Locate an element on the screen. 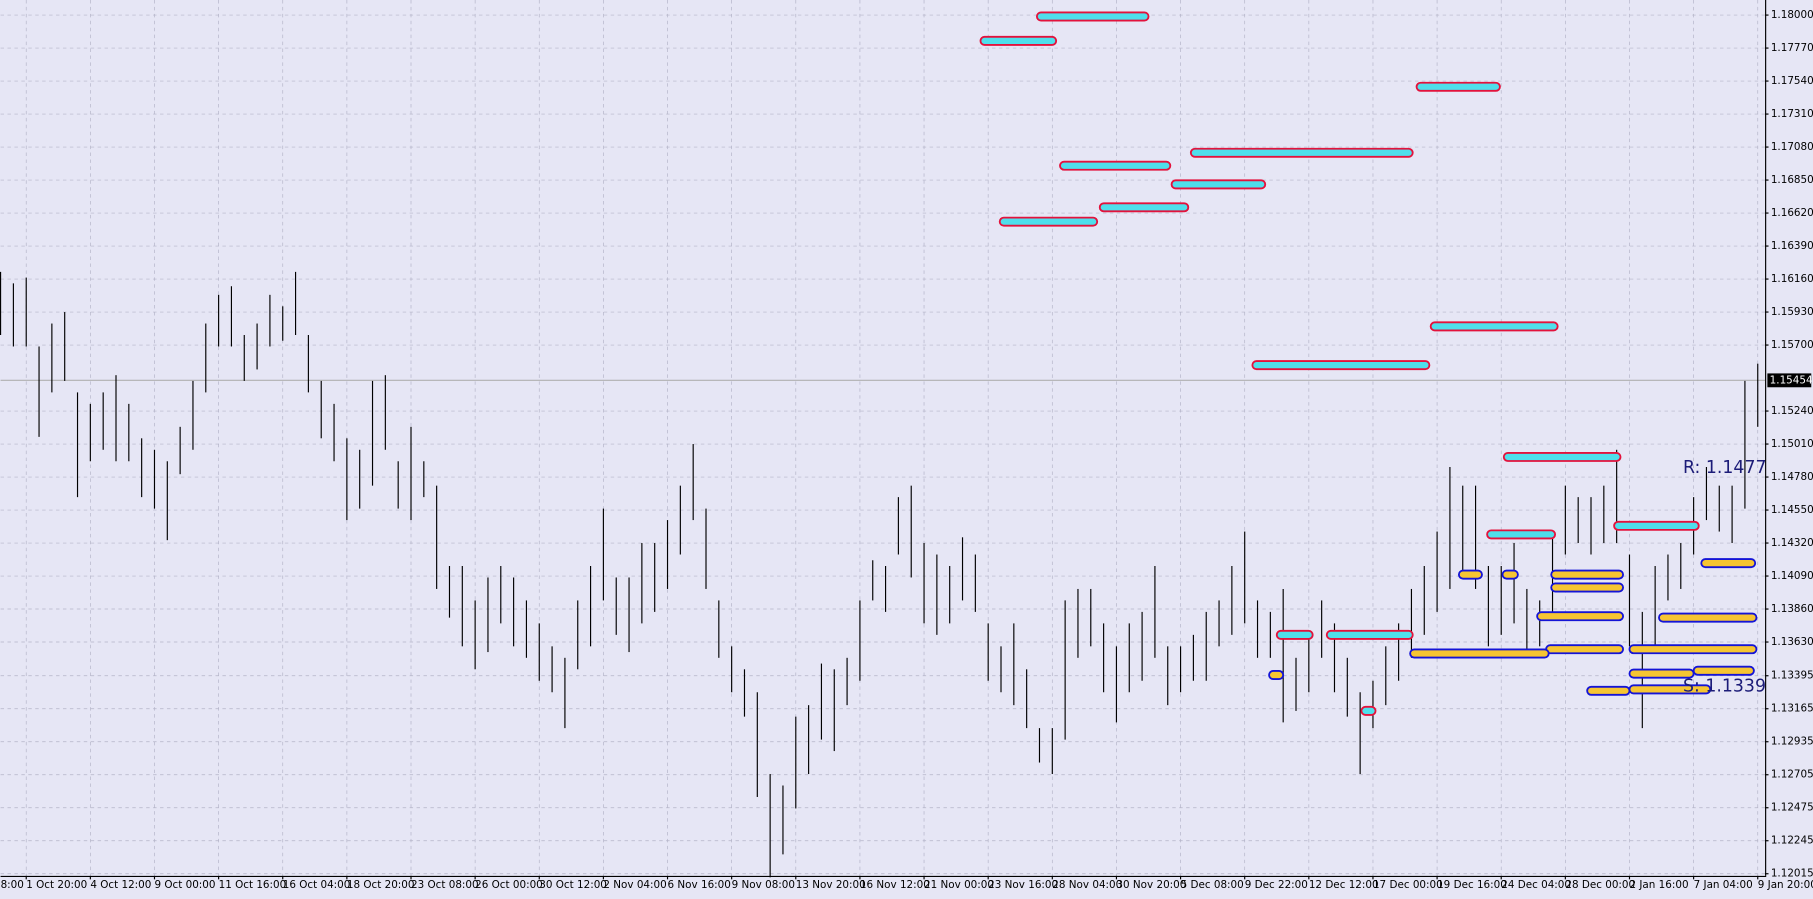 Image resolution: width=1813 pixels, height=899 pixels. x-tick-label: 13 Nov 20:00 is located at coordinates (831, 885).